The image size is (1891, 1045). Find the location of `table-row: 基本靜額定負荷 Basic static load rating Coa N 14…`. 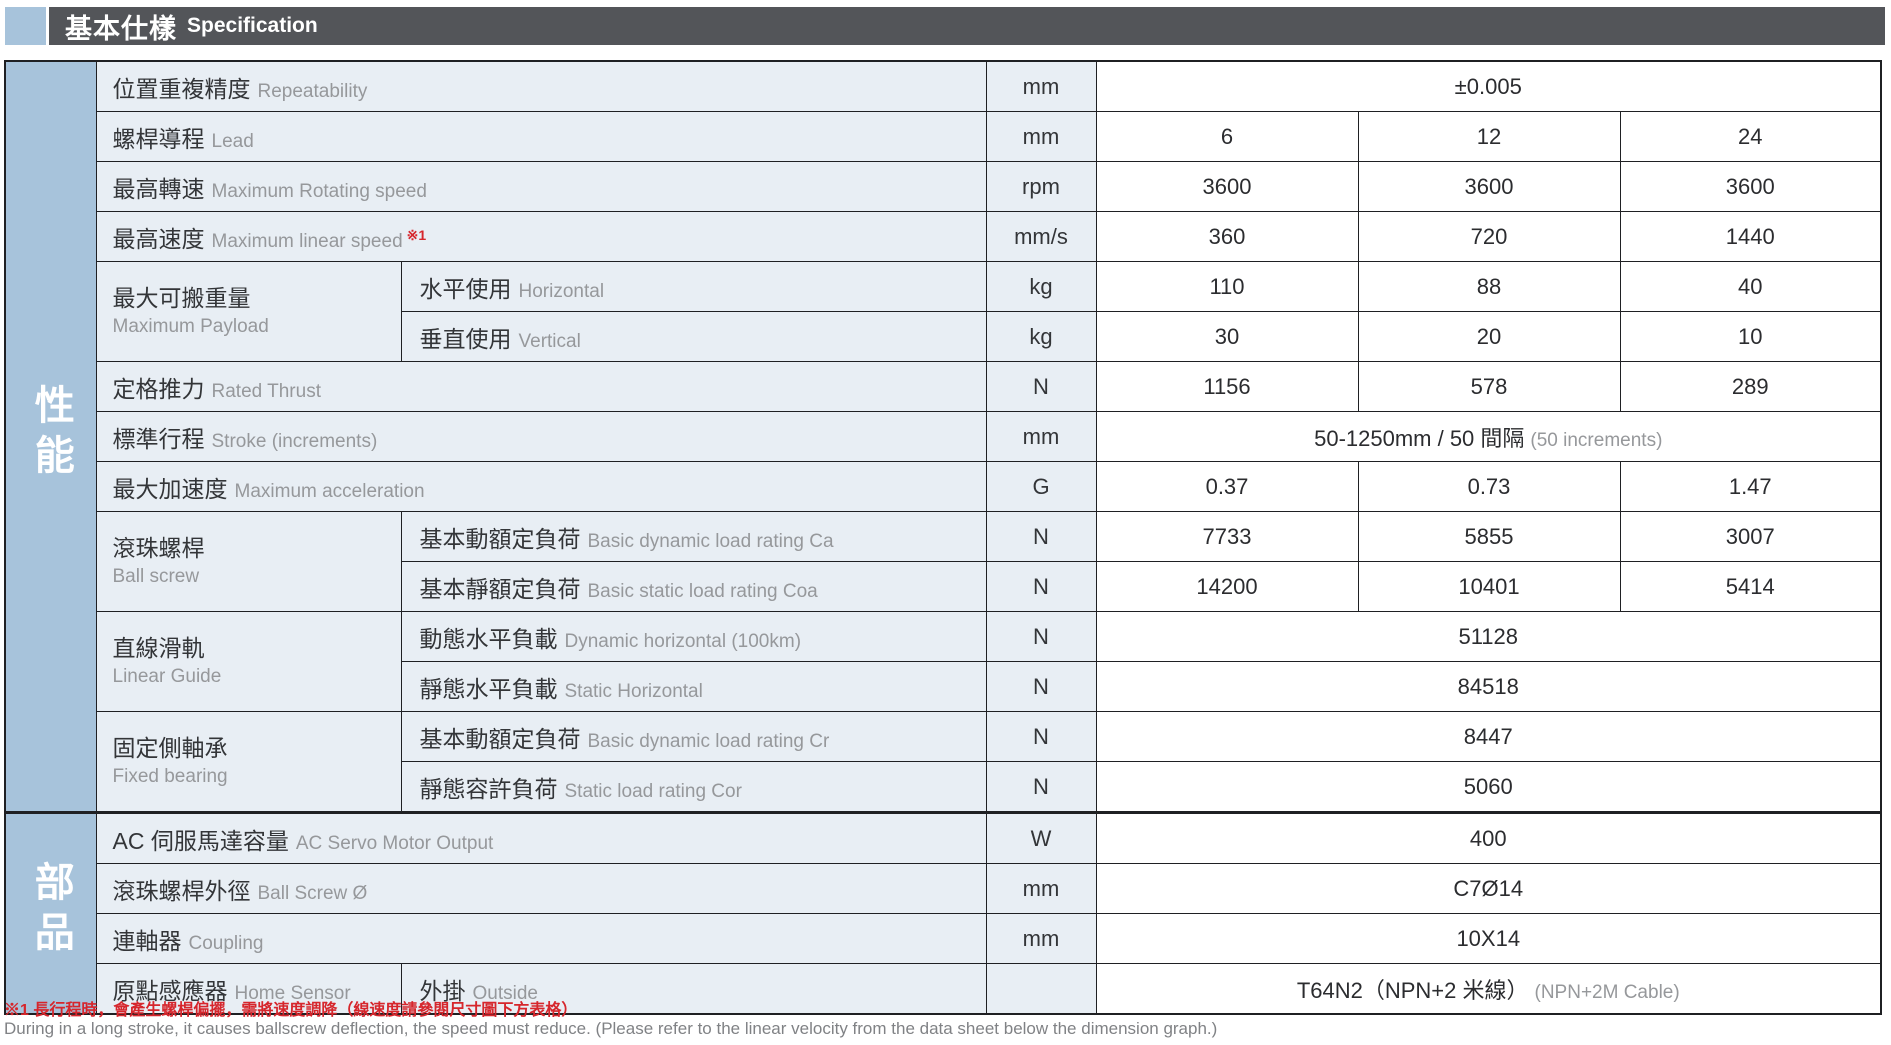

table-row: 基本靜額定負荷 Basic static load rating Coa N 14… is located at coordinates (943, 586).